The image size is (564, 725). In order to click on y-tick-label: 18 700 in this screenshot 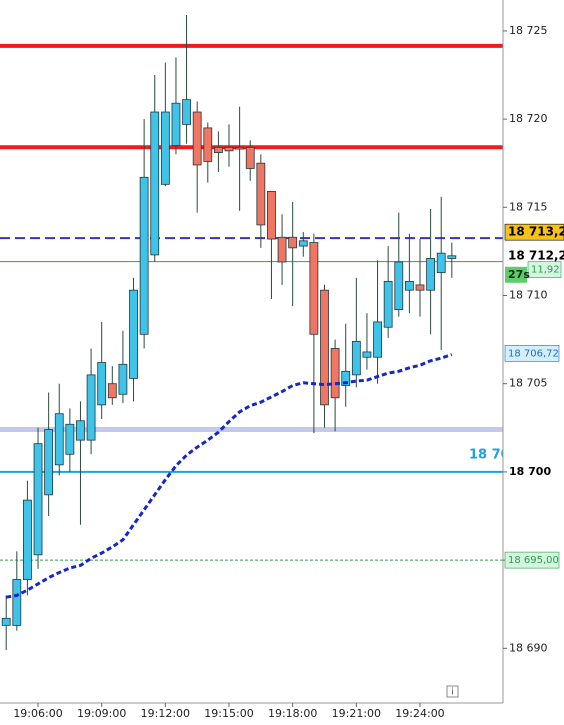, I will do `click(530, 471)`.